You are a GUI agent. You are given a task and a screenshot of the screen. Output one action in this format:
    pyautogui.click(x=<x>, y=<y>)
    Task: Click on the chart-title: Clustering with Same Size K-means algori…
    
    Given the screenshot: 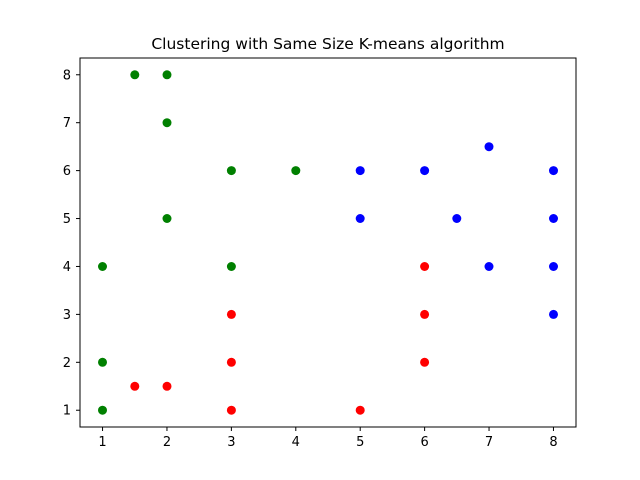 What is the action you would take?
    pyautogui.click(x=327, y=44)
    